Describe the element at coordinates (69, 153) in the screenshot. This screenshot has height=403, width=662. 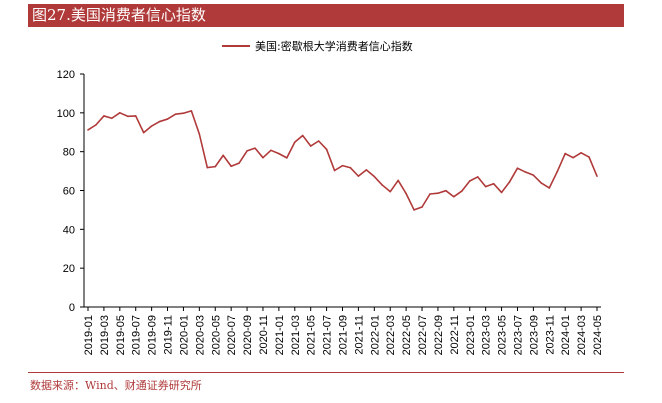
I see `y-tick-label: 80` at that location.